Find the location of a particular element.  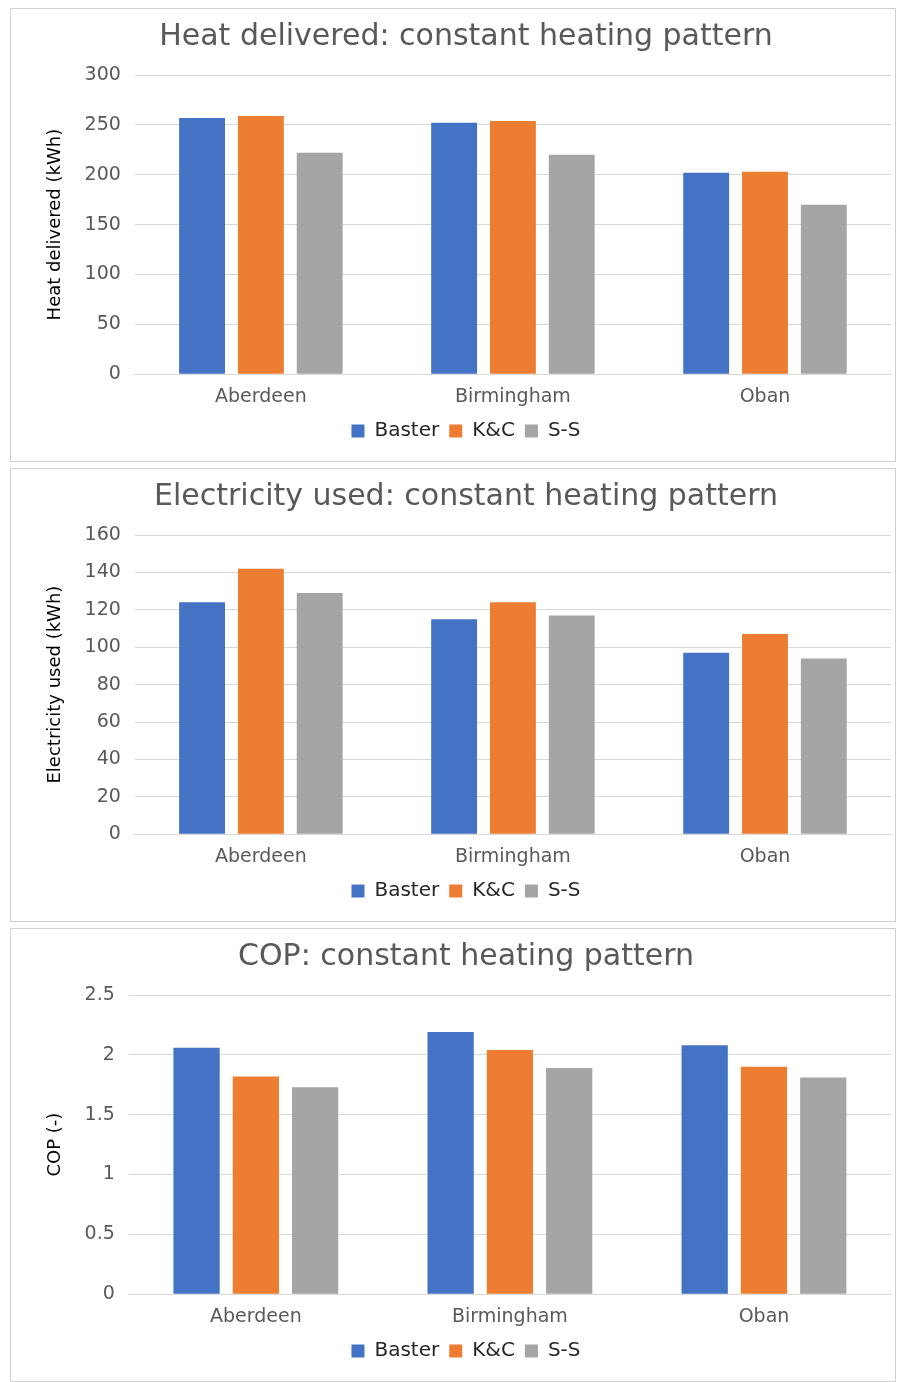

y-tick-label: 150 is located at coordinates (102, 222).